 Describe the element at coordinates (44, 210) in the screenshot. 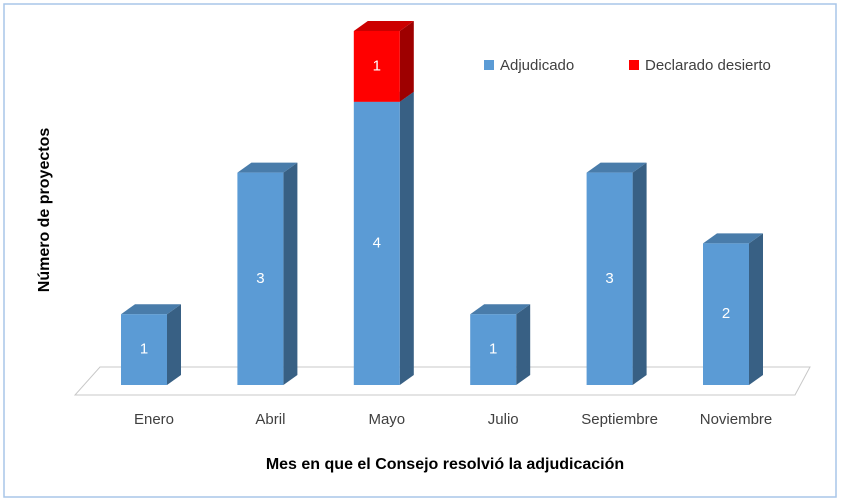

I see `y-axis-title: Número de proyectos` at that location.